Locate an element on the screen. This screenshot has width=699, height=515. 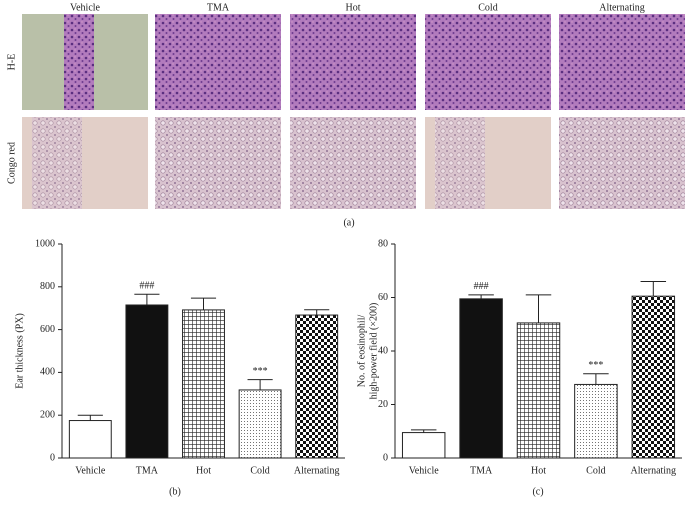
panel-caption: (a) is located at coordinates (348, 222).